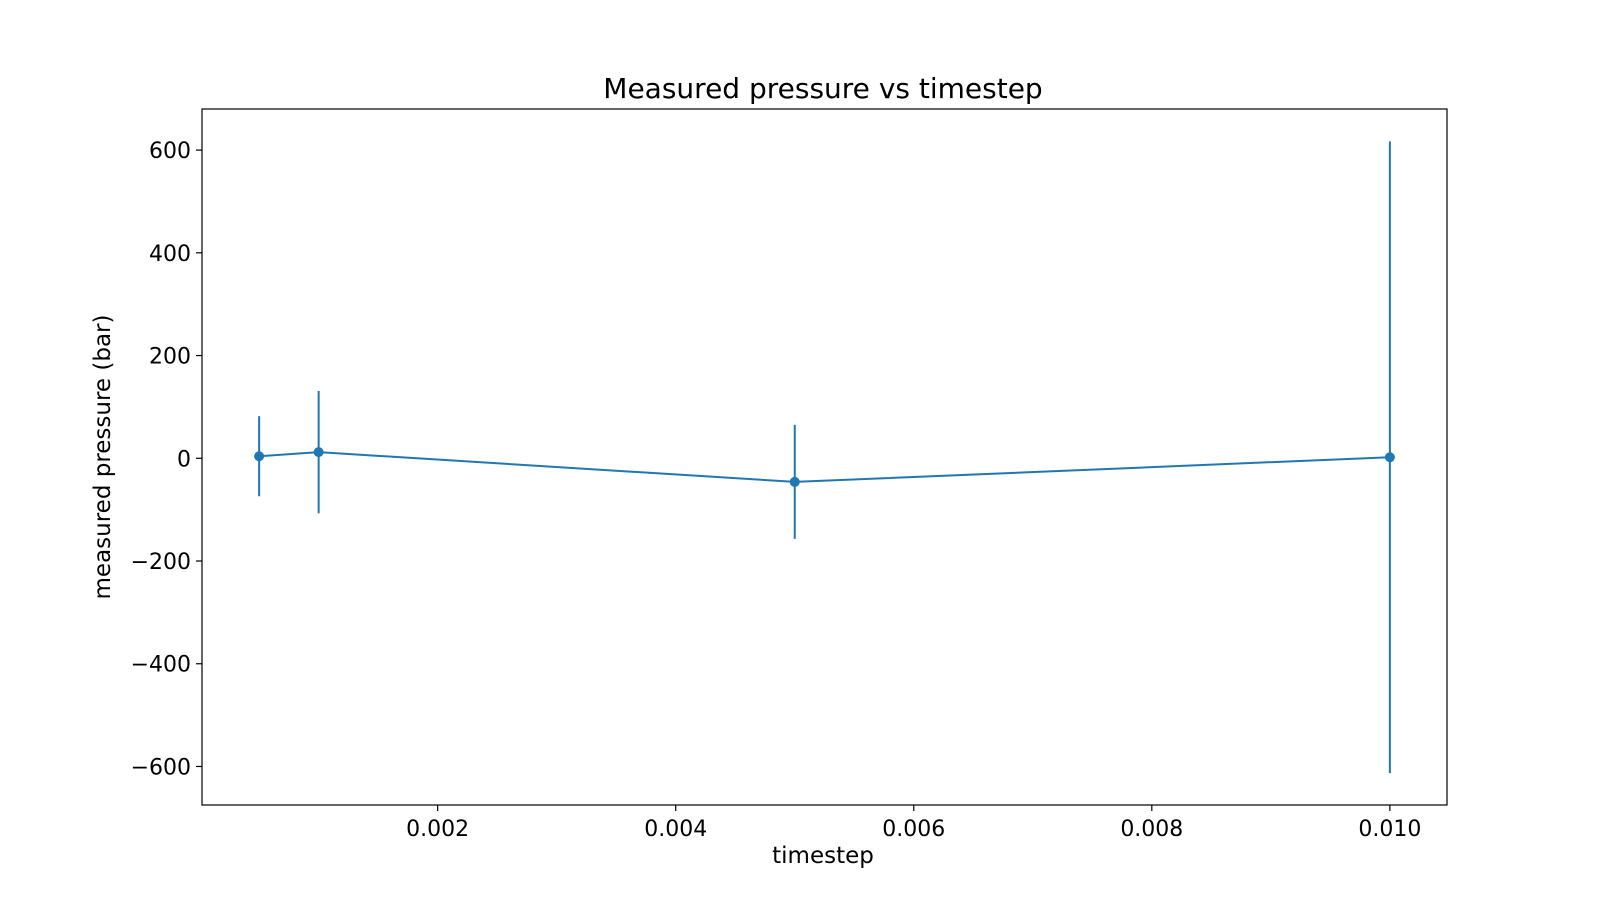  Describe the element at coordinates (1151, 829) in the screenshot. I see `x-tick-label: 0.008` at that location.